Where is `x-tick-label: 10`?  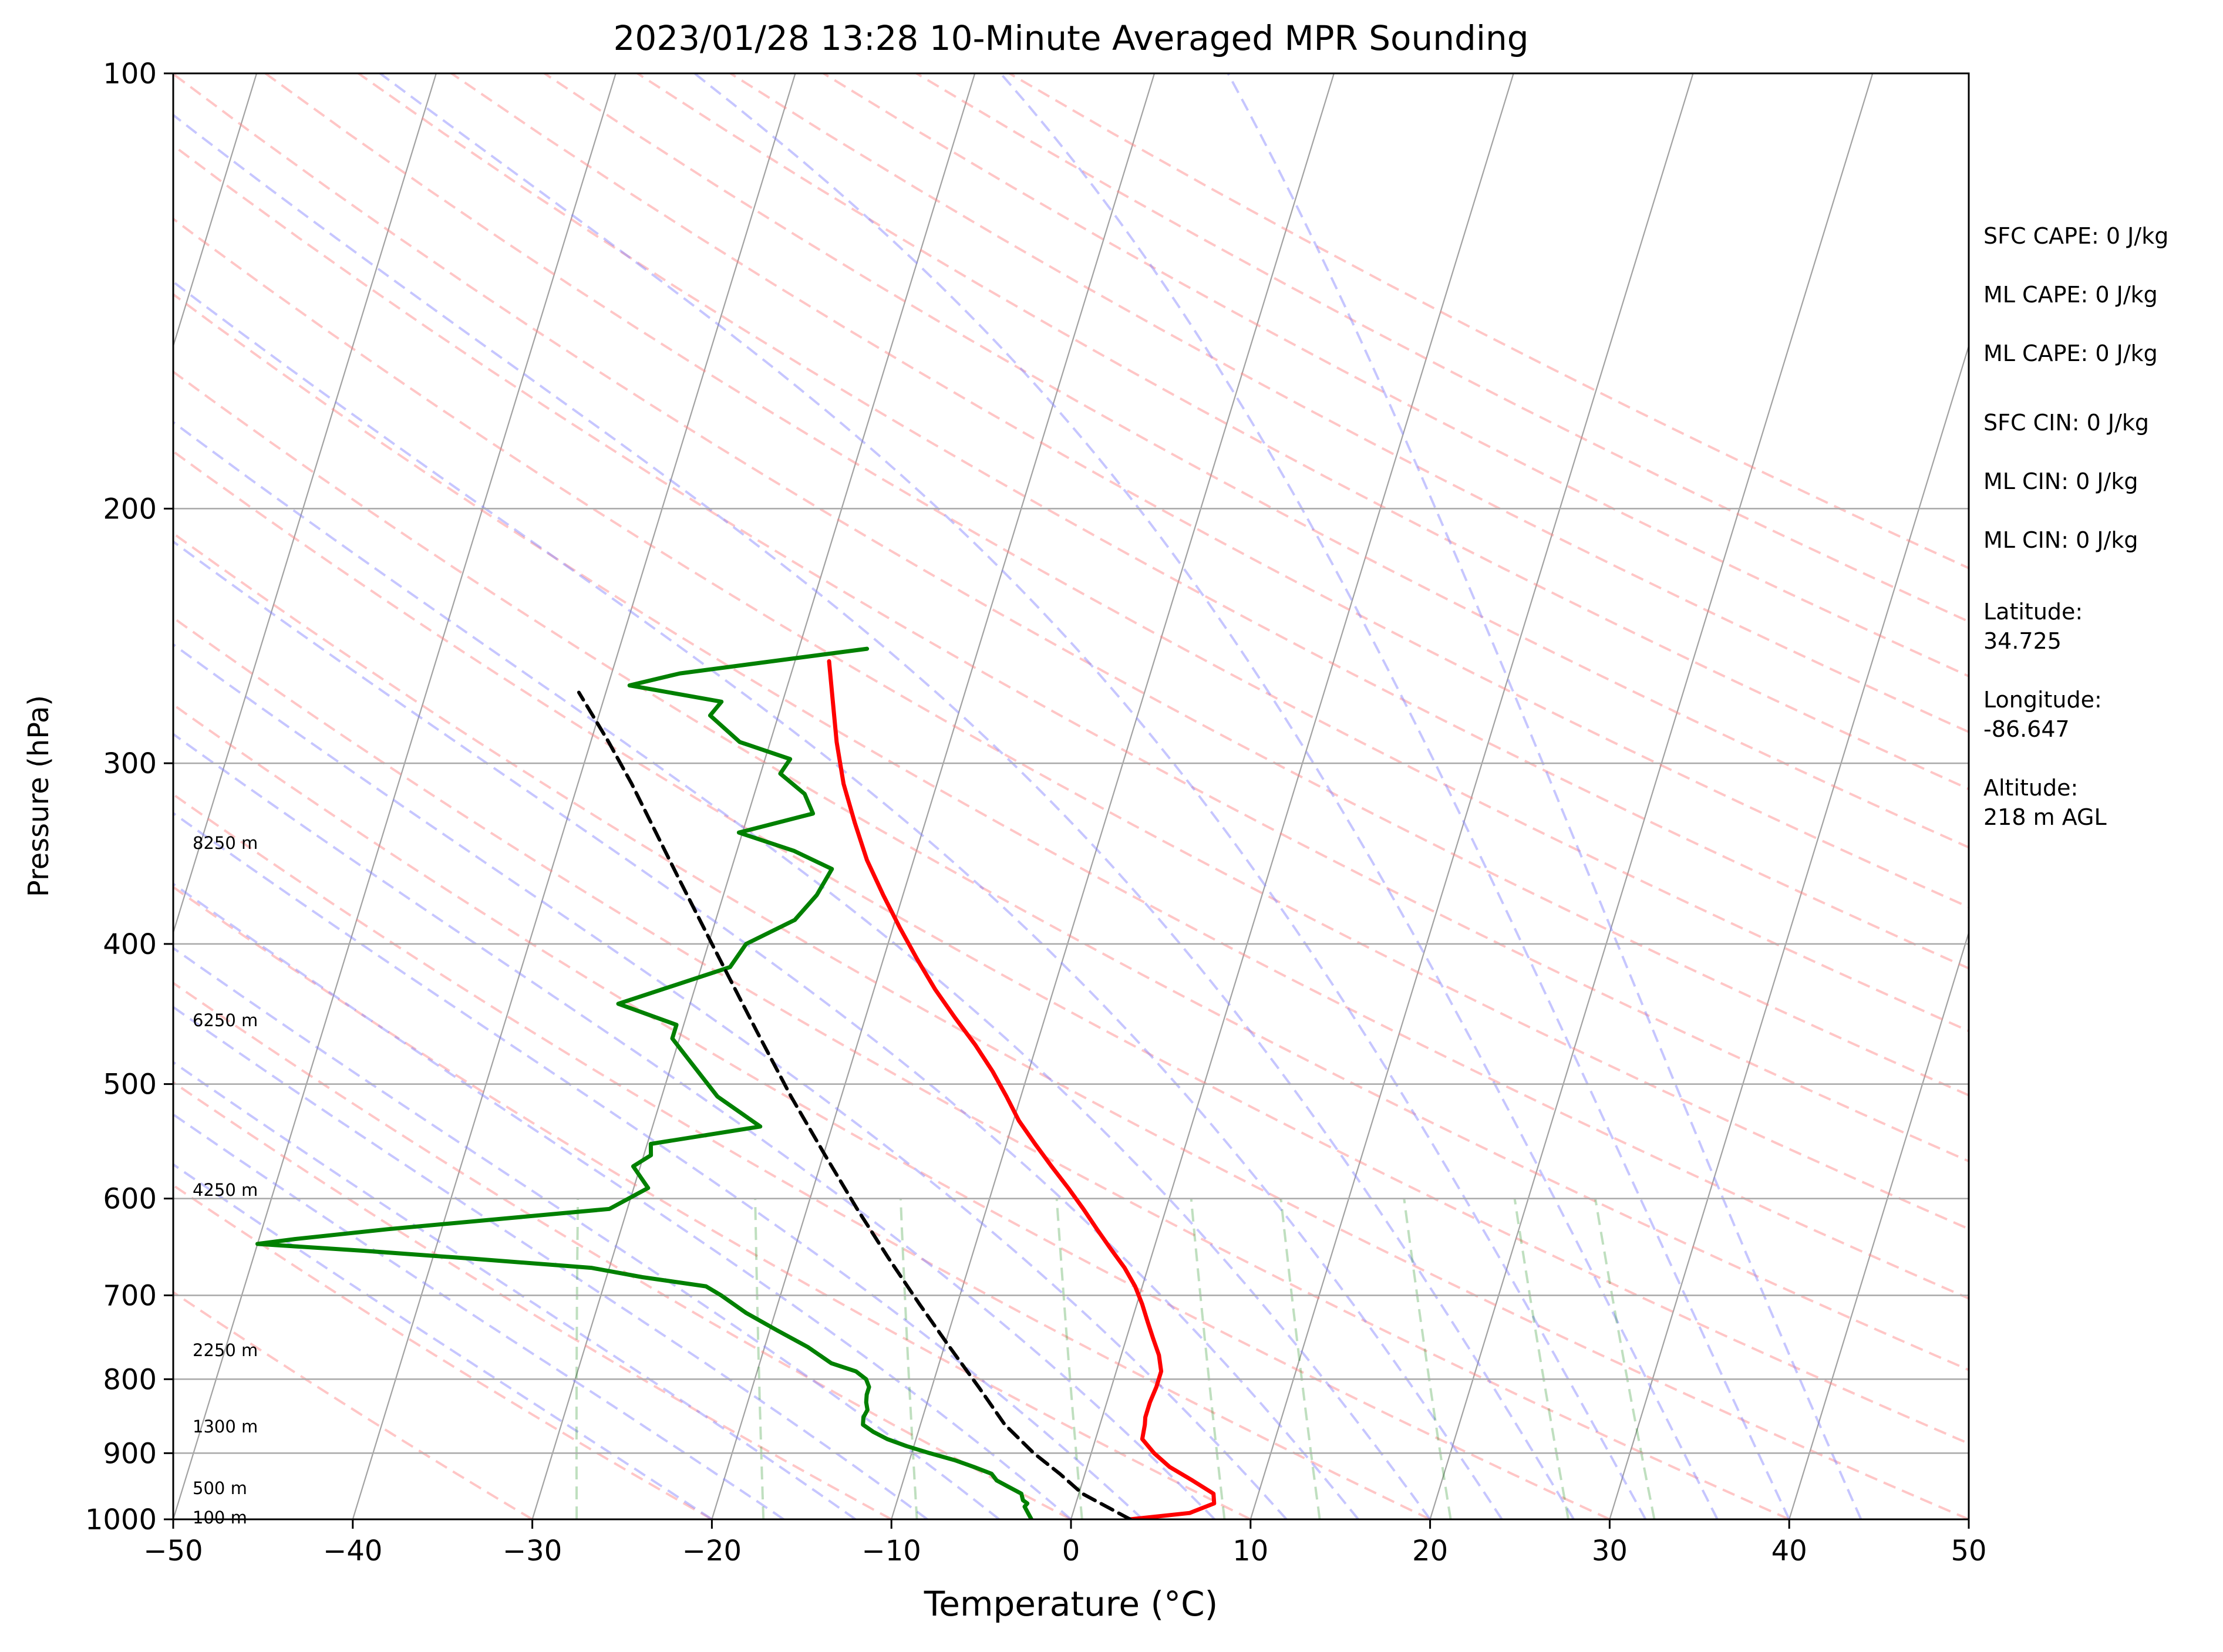 x-tick-label: 10 is located at coordinates (1250, 1551).